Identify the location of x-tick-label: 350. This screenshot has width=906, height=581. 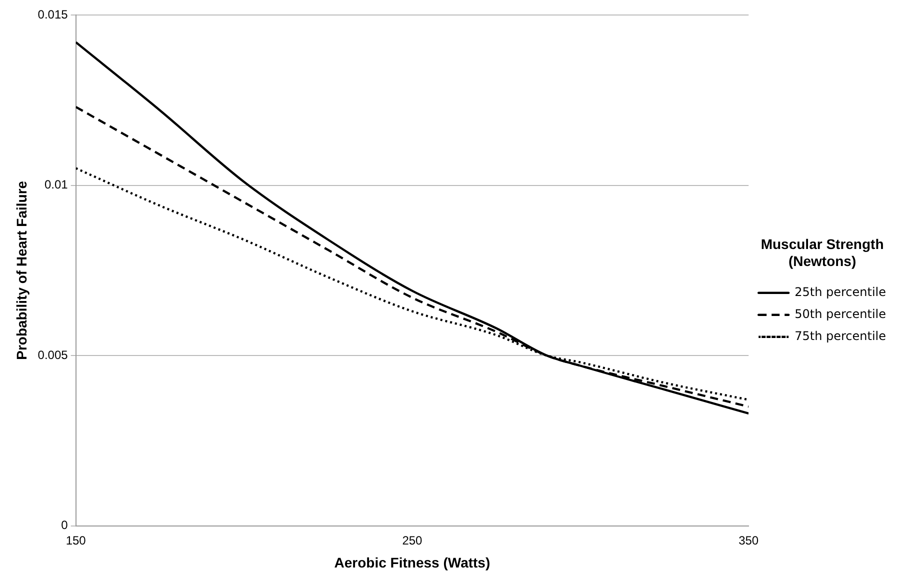
(748, 540).